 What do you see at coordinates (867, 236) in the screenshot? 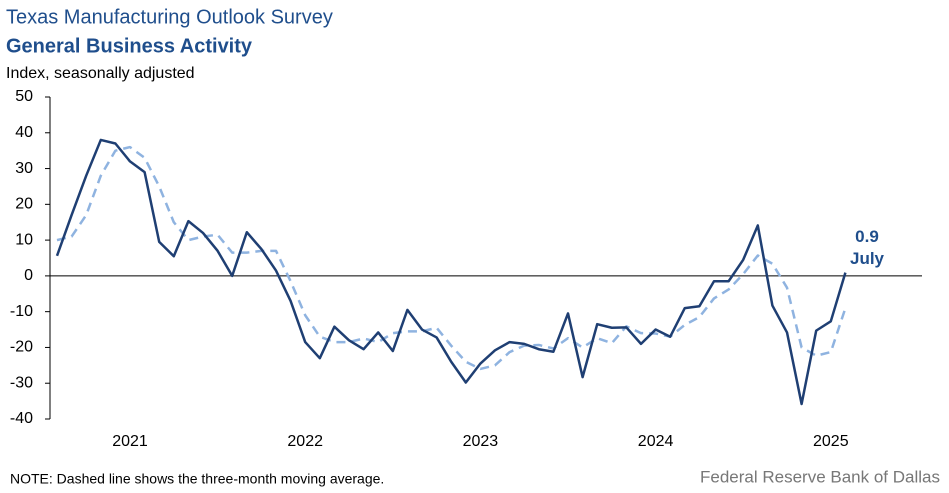
I see `annotation: 0.9` at bounding box center [867, 236].